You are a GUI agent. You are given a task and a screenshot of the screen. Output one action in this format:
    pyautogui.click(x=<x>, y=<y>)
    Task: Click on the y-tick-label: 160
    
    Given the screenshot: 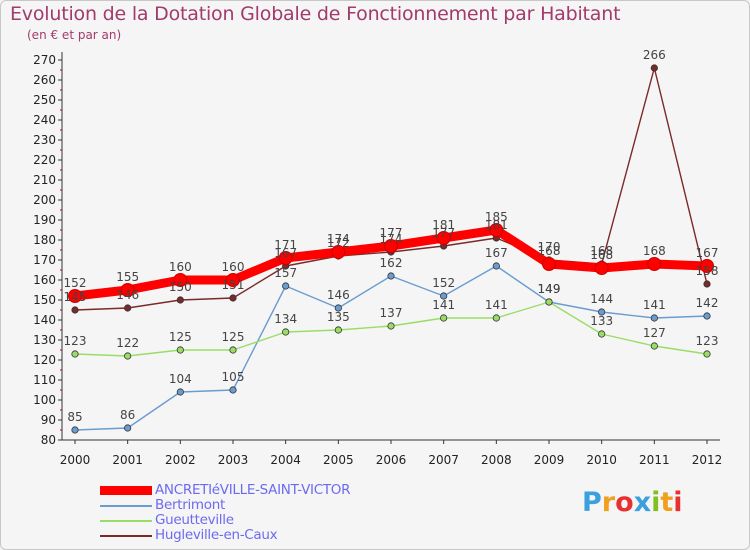 What is the action you would take?
    pyautogui.click(x=44, y=280)
    